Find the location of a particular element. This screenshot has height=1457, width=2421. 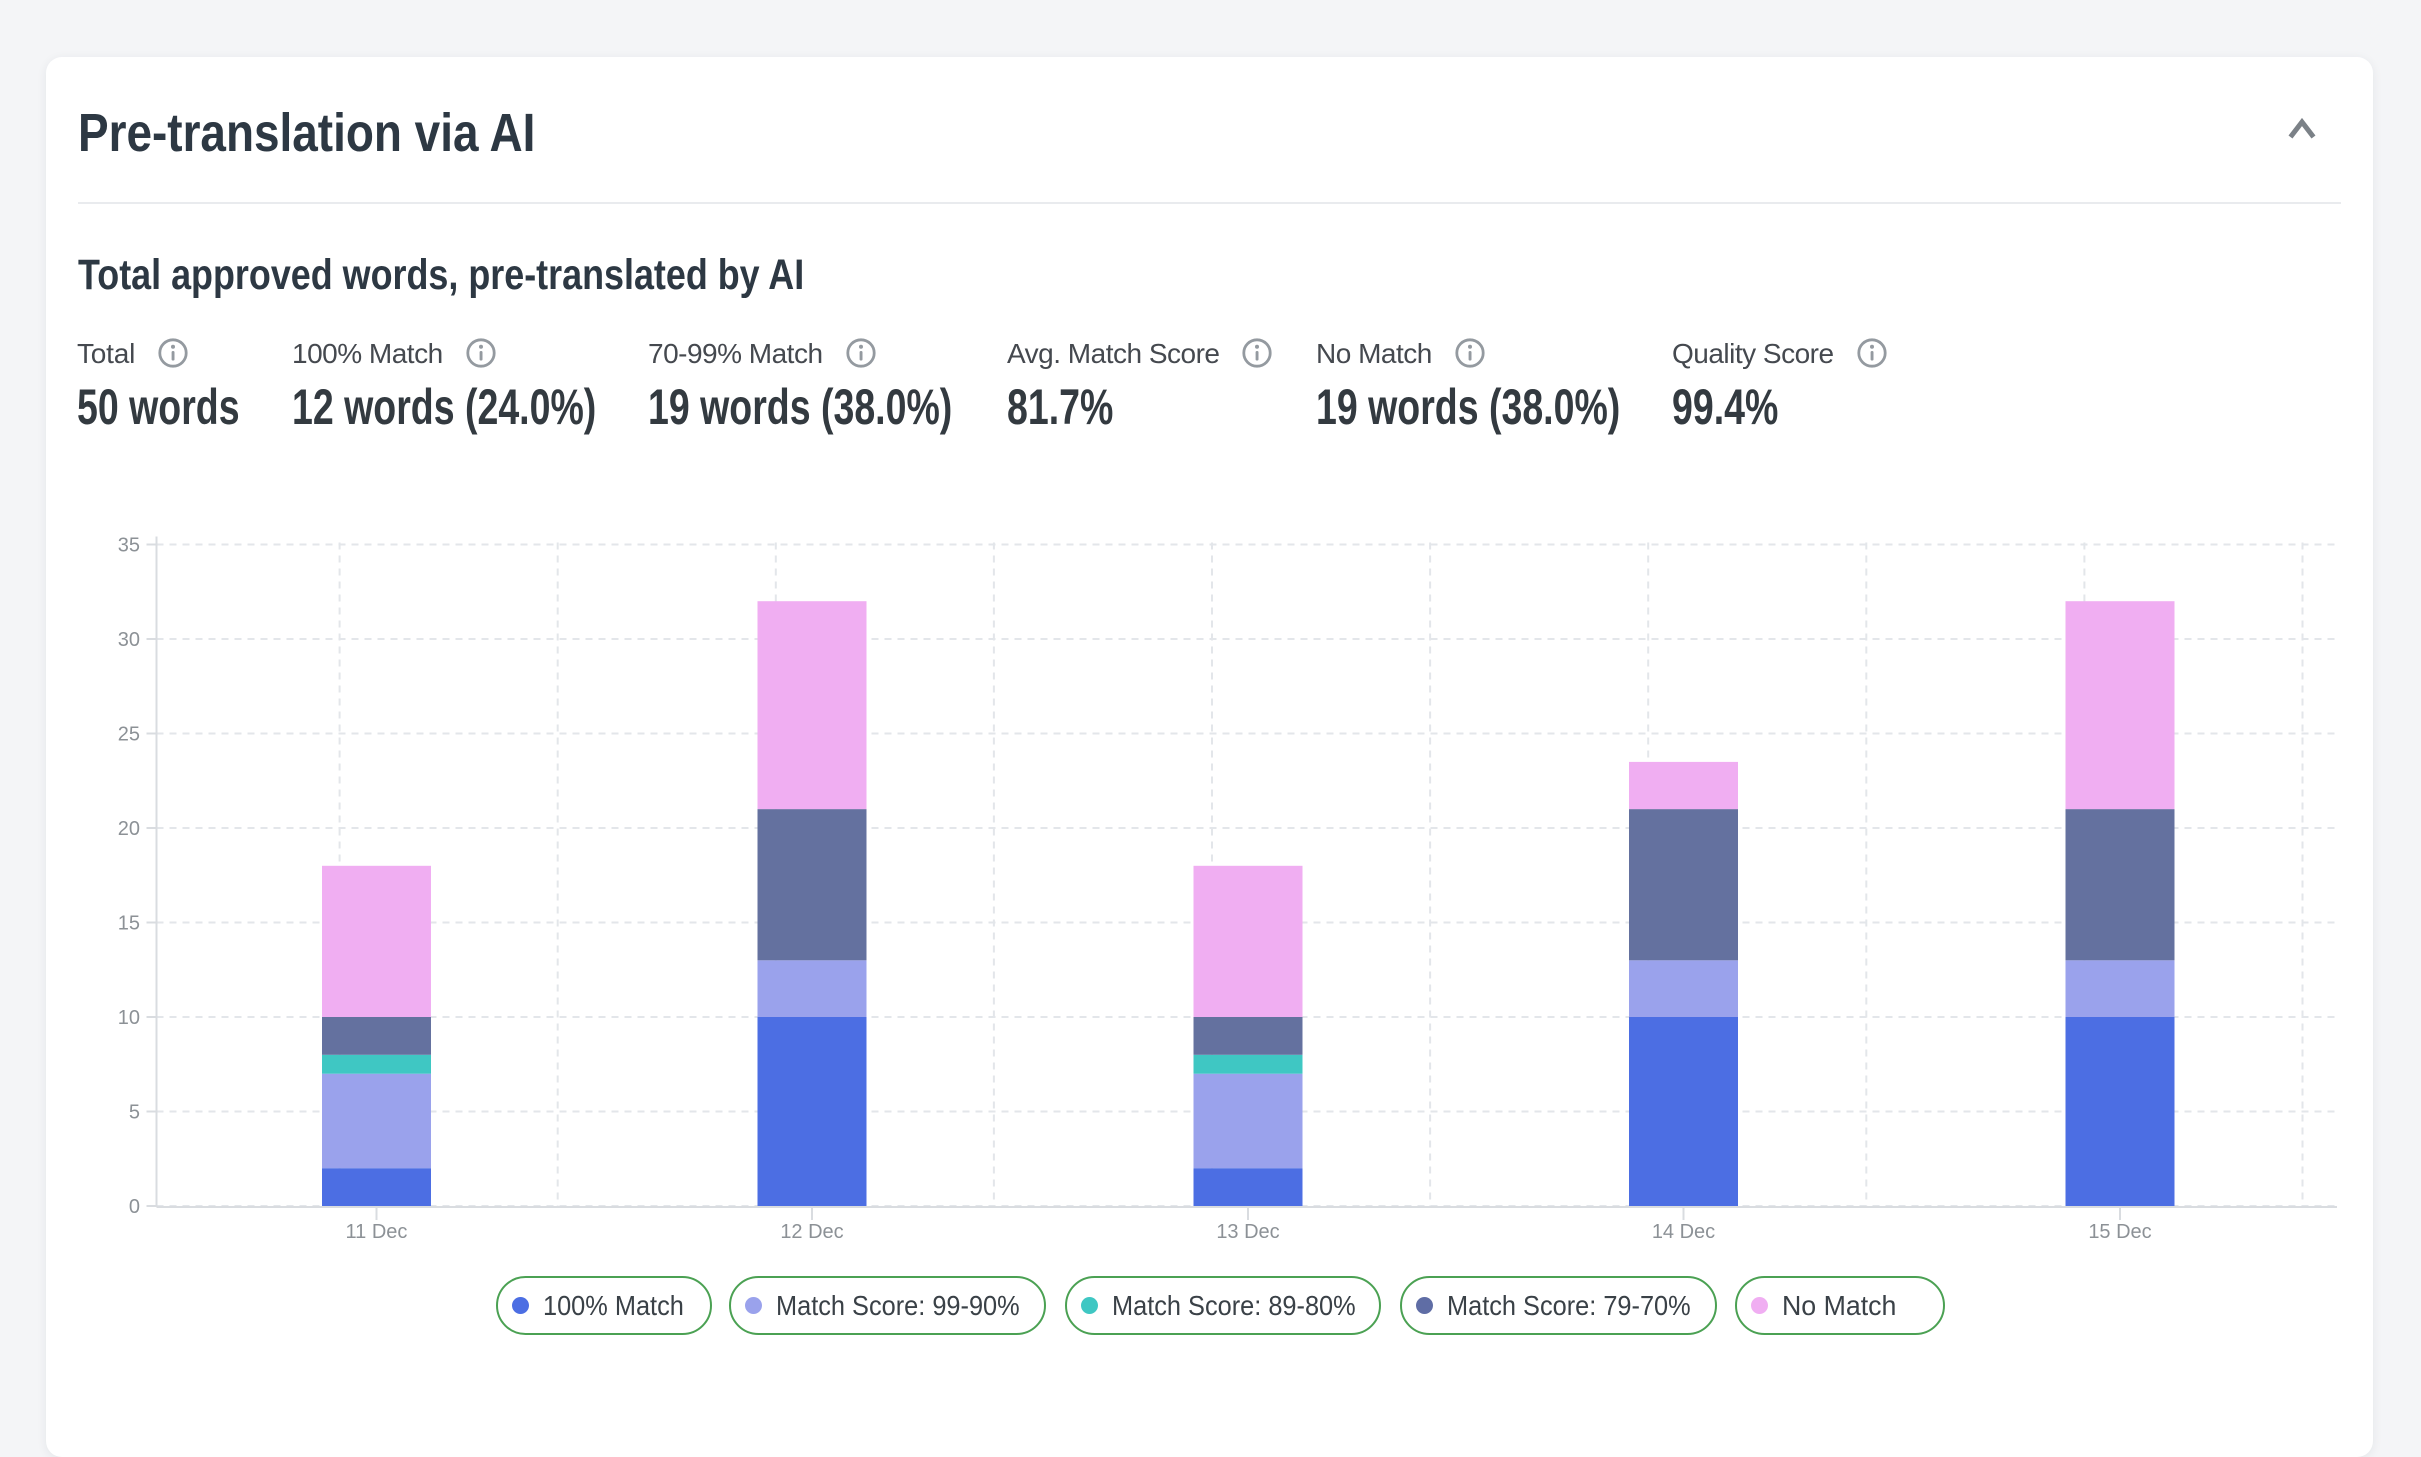

svg-text: 10 is located at coordinates (129, 1018).